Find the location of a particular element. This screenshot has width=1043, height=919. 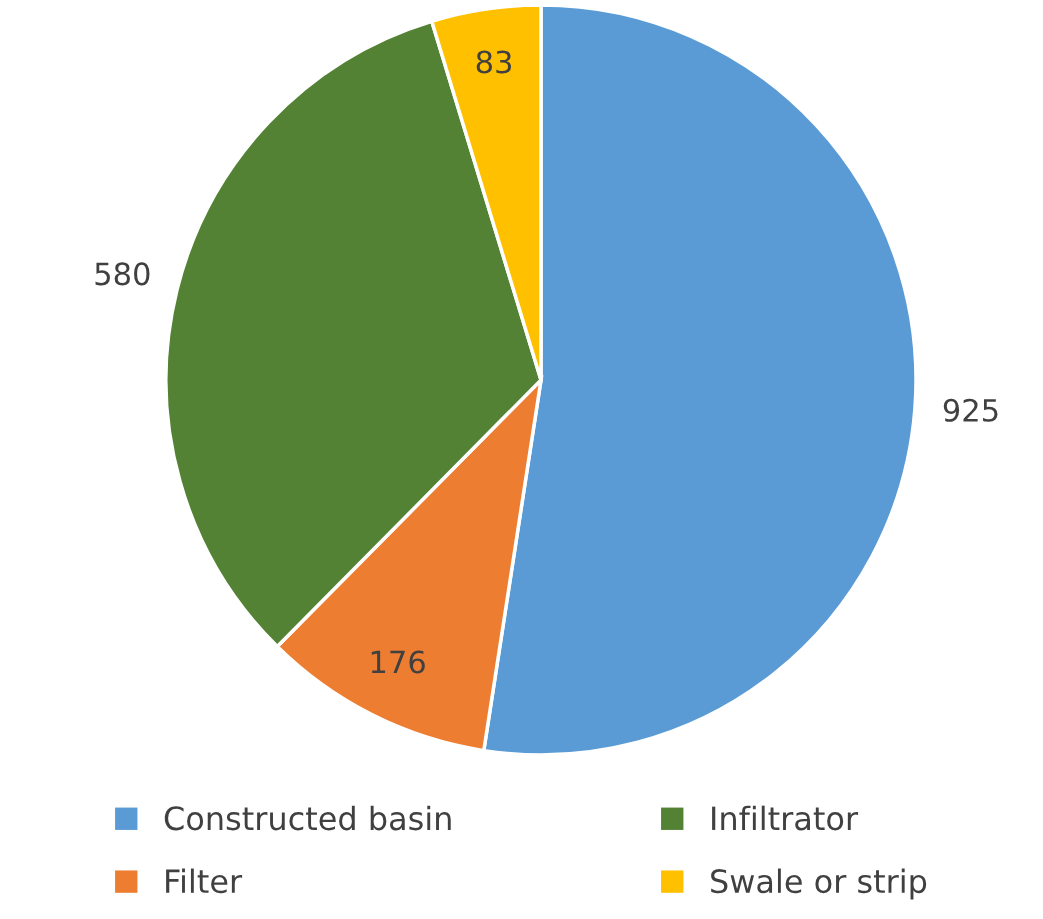

legend-label: Constructed basin is located at coordinates (307, 818).